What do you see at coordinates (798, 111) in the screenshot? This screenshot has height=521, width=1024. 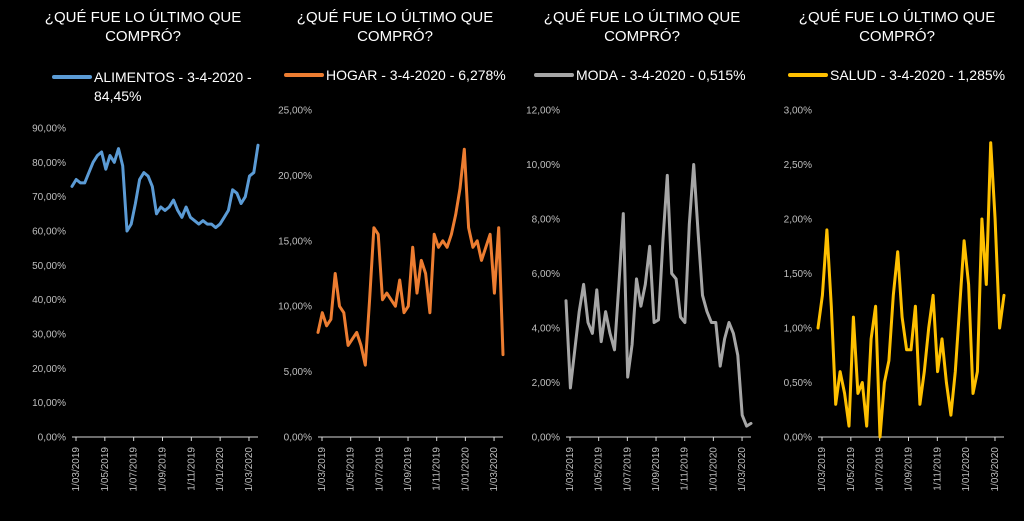 I see `y-tick-label: 3,00%` at bounding box center [798, 111].